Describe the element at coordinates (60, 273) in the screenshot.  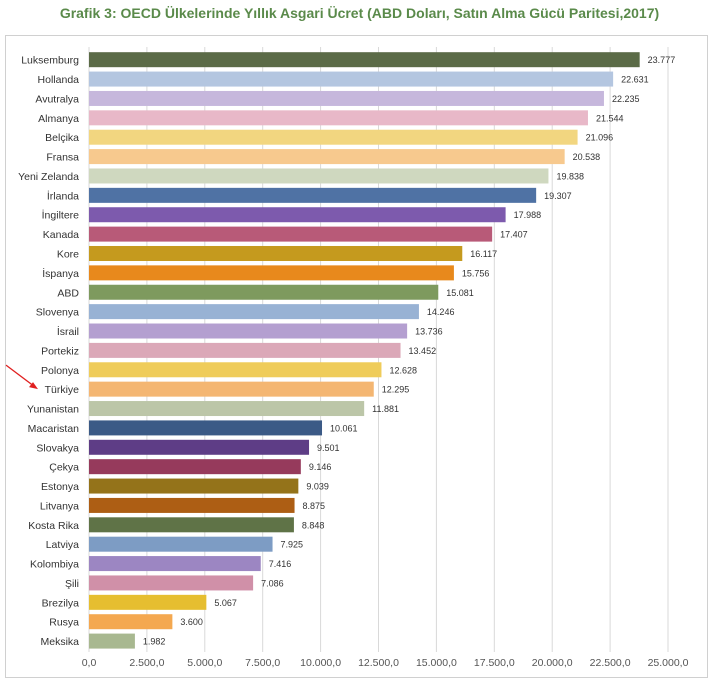
I see `category-label: İspanya` at that location.